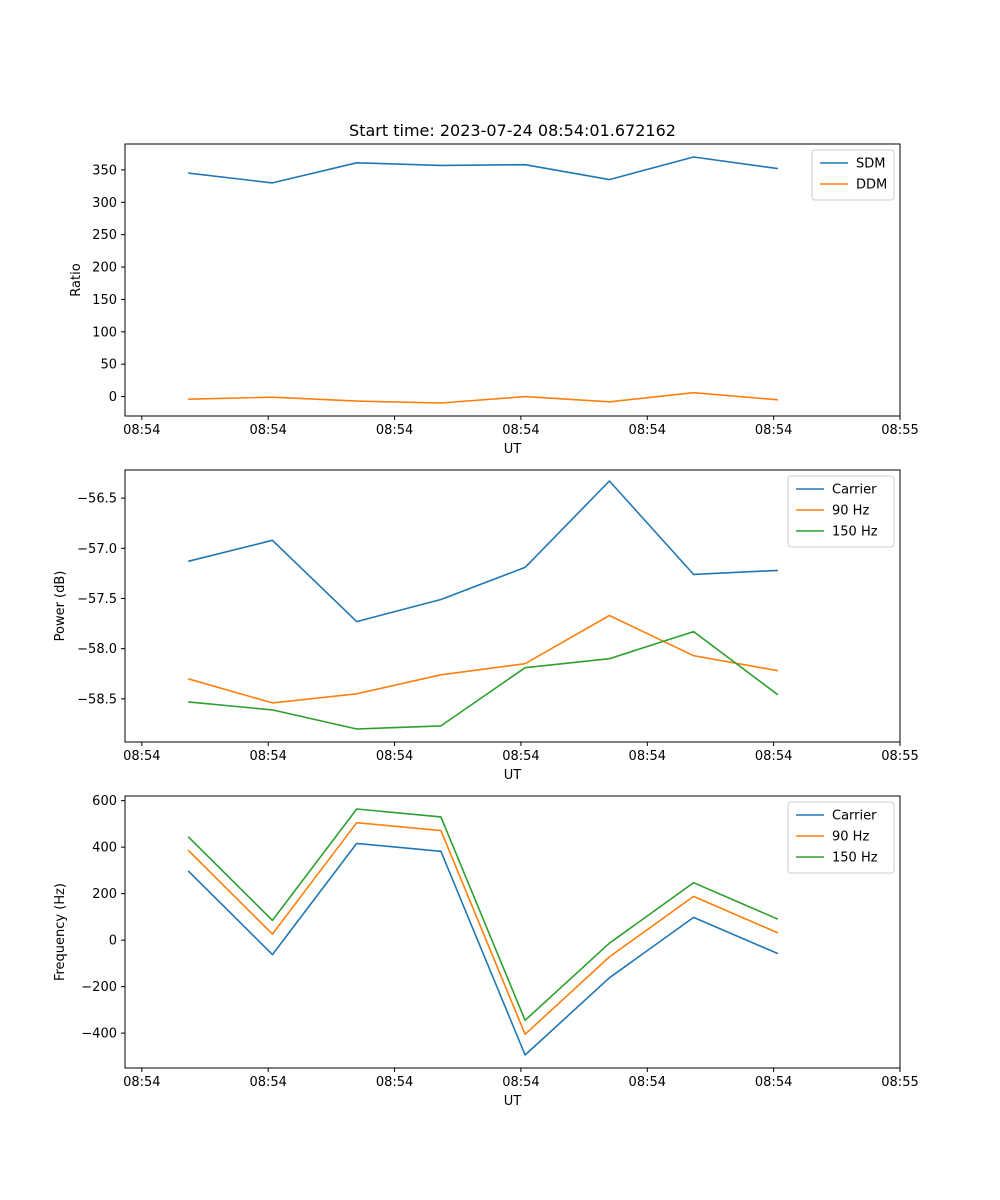 This screenshot has height=1200, width=1000. Describe the element at coordinates (60, 606) in the screenshot. I see `y-axis-label: Power (dB)` at that location.